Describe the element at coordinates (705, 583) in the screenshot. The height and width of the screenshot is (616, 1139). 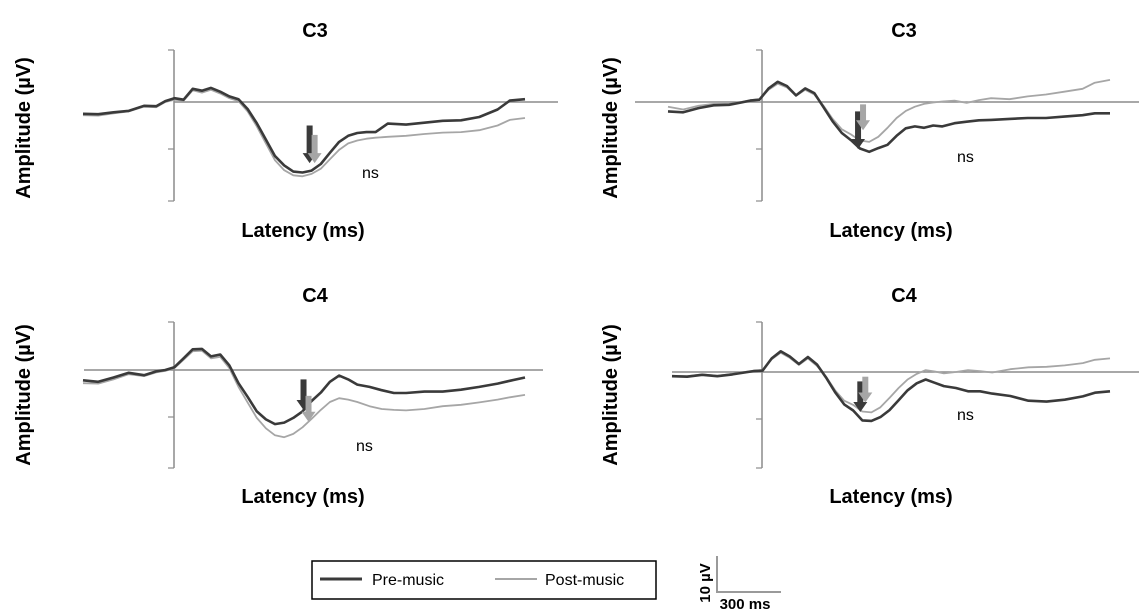
I see `scale-bar-amplitude-label: 10 µV` at that location.